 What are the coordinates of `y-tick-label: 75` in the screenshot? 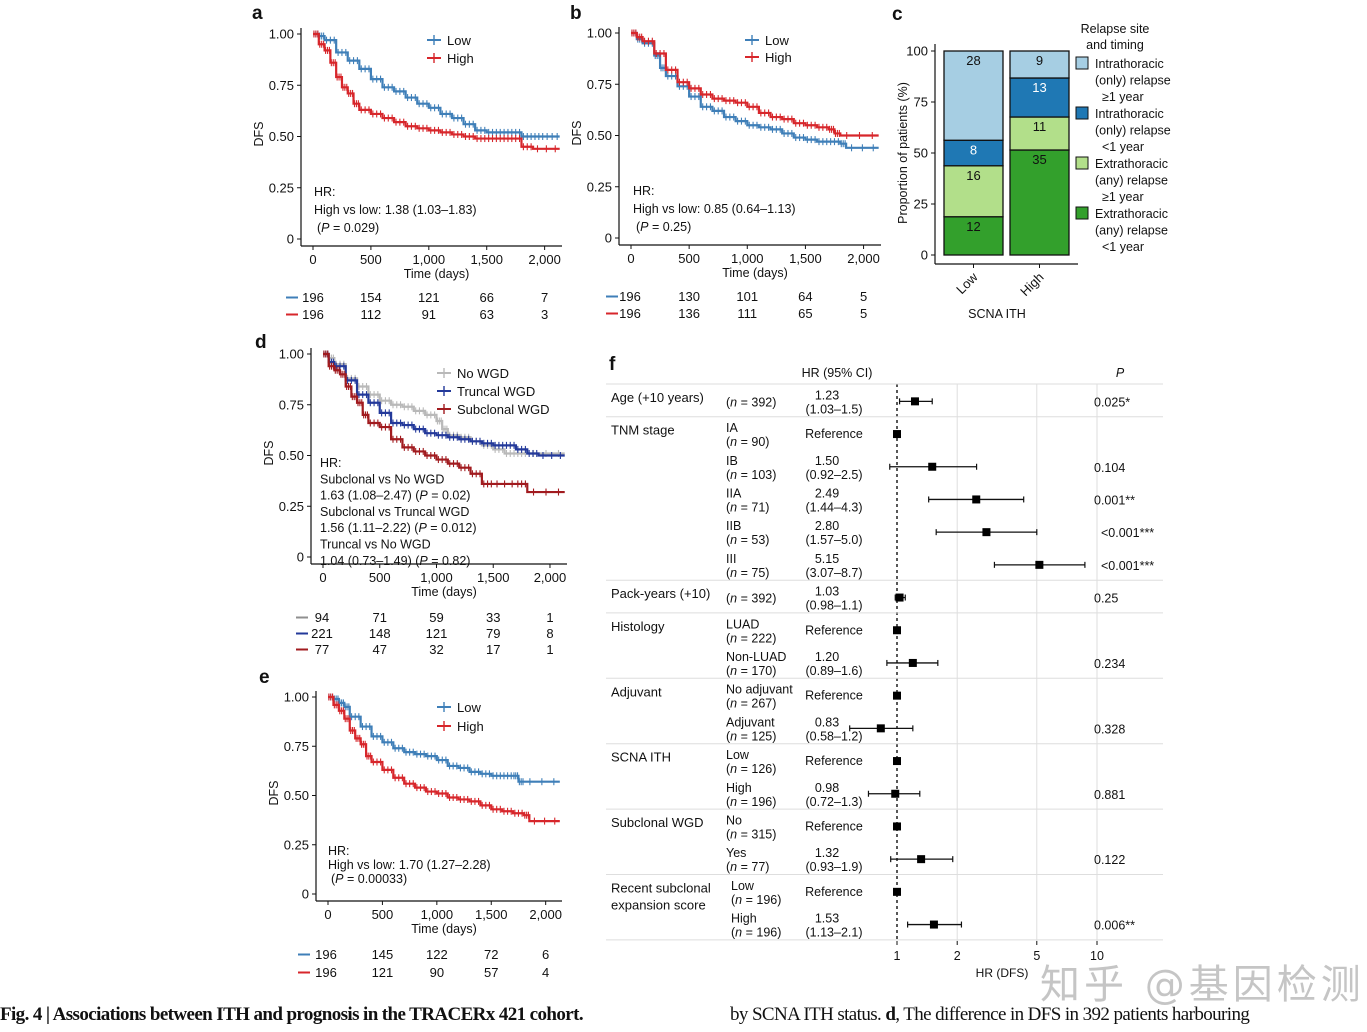 It's located at (921, 102).